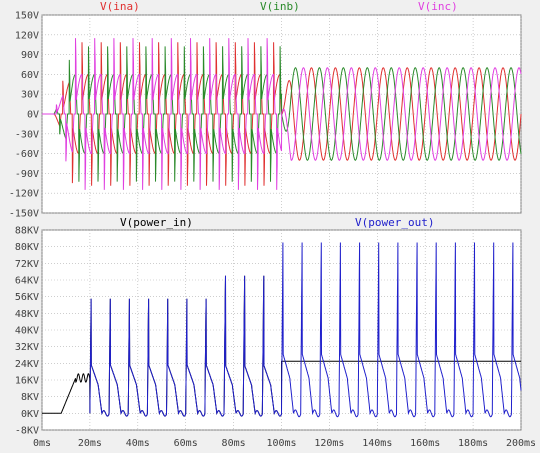 Image resolution: width=540 pixels, height=453 pixels. Describe the element at coordinates (30, 397) in the screenshot. I see `y-tick-label: 8KV` at that location.